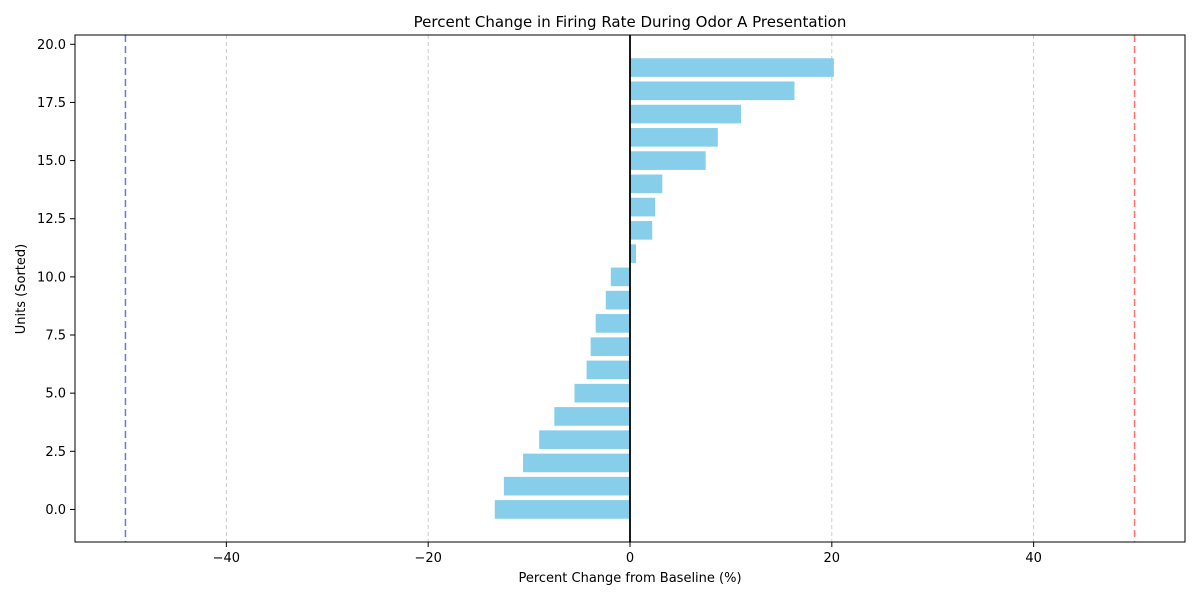  I want to click on x-axis-ticks: −40 −20 0 20 40, so click(627, 554).